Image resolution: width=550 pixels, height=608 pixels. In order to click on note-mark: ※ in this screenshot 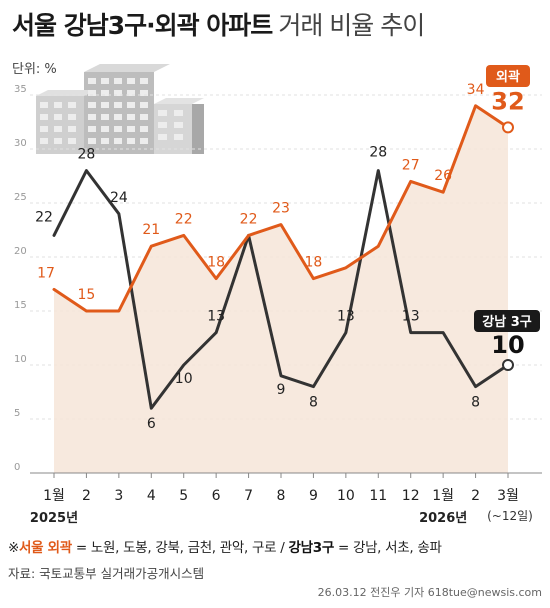, I will do `click(14, 548)`.